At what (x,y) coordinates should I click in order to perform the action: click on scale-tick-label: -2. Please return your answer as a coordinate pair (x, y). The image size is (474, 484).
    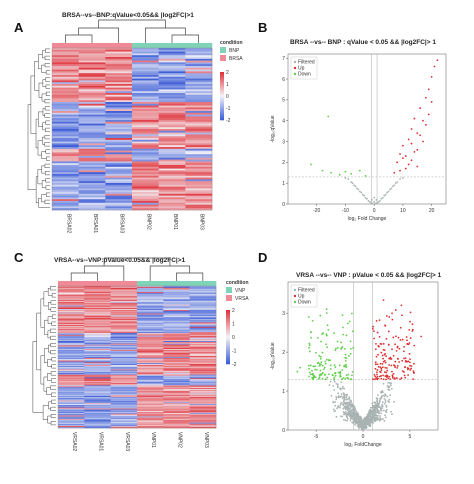
    Looking at the image, I should click on (234, 365).